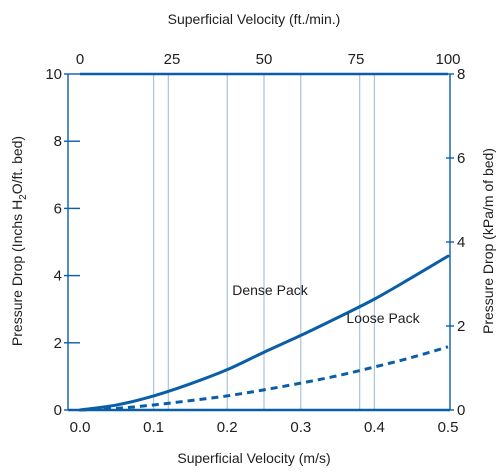 Image resolution: width=500 pixels, height=473 pixels. What do you see at coordinates (17, 273) in the screenshot?
I see `left-axis-title-part-1: Pressure Drop (Inchs H` at bounding box center [17, 273].